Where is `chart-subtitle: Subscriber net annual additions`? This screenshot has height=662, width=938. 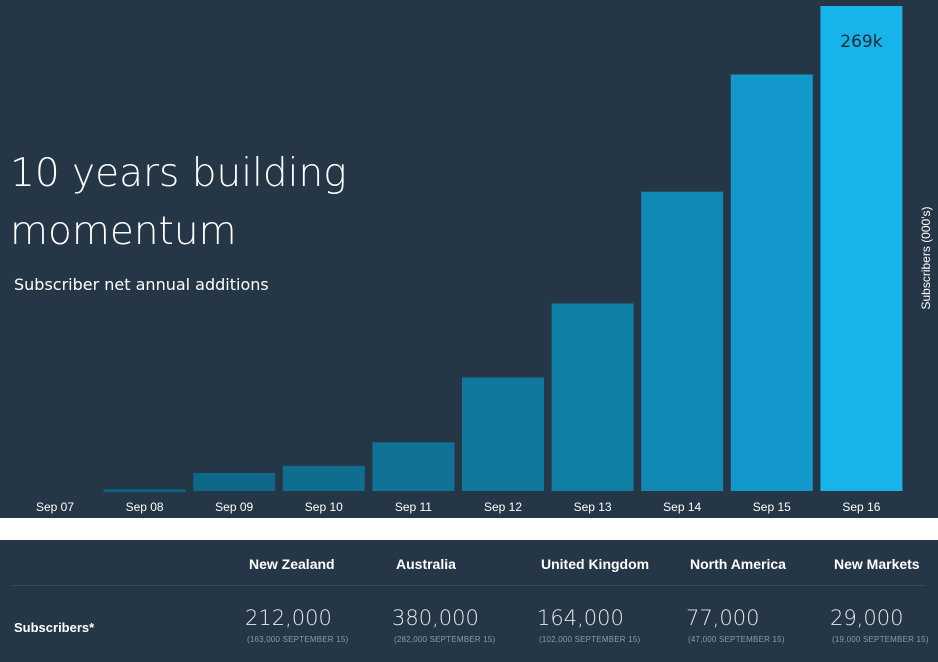 chart-subtitle: Subscriber net annual additions is located at coordinates (141, 284).